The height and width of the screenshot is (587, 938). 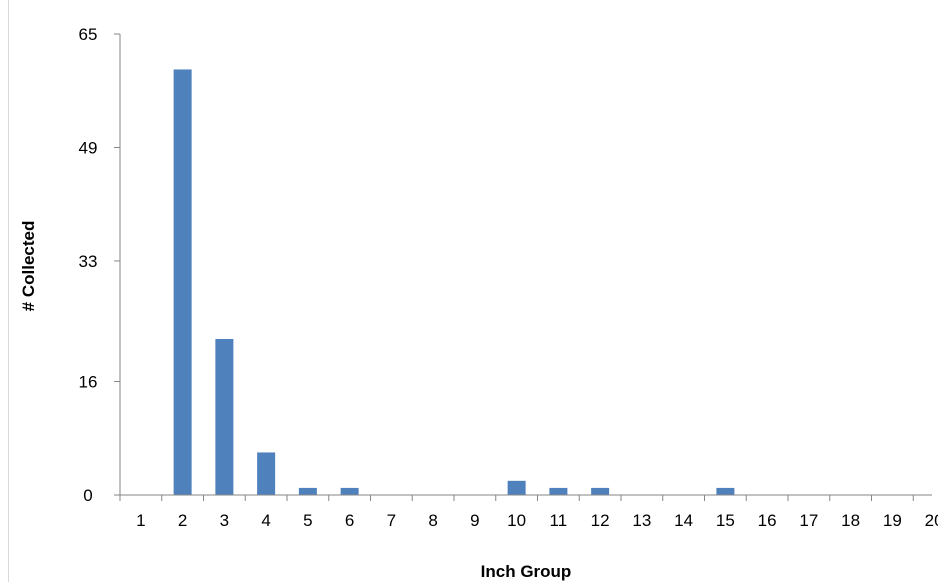 What do you see at coordinates (600, 520) in the screenshot?
I see `x-tick-label: 12` at bounding box center [600, 520].